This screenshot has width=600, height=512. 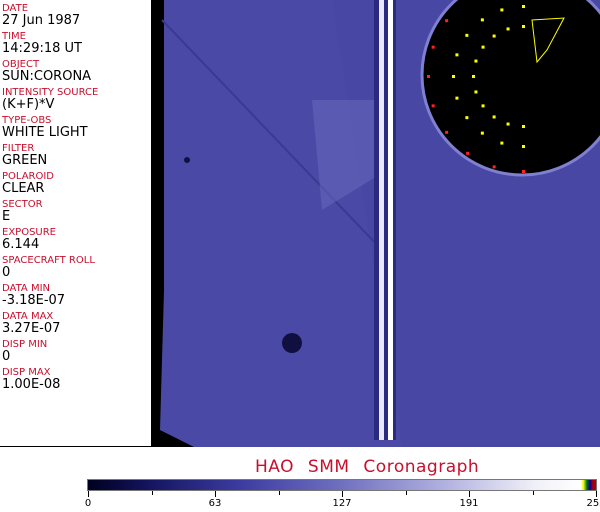 What do you see at coordinates (14, 36) in the screenshot?
I see `field-label: TIME` at bounding box center [14, 36].